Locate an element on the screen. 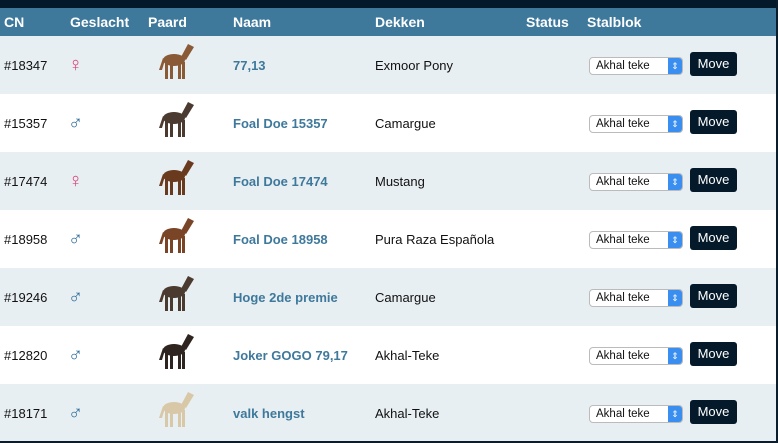  col-stalblok: Stalblok is located at coordinates (614, 22).